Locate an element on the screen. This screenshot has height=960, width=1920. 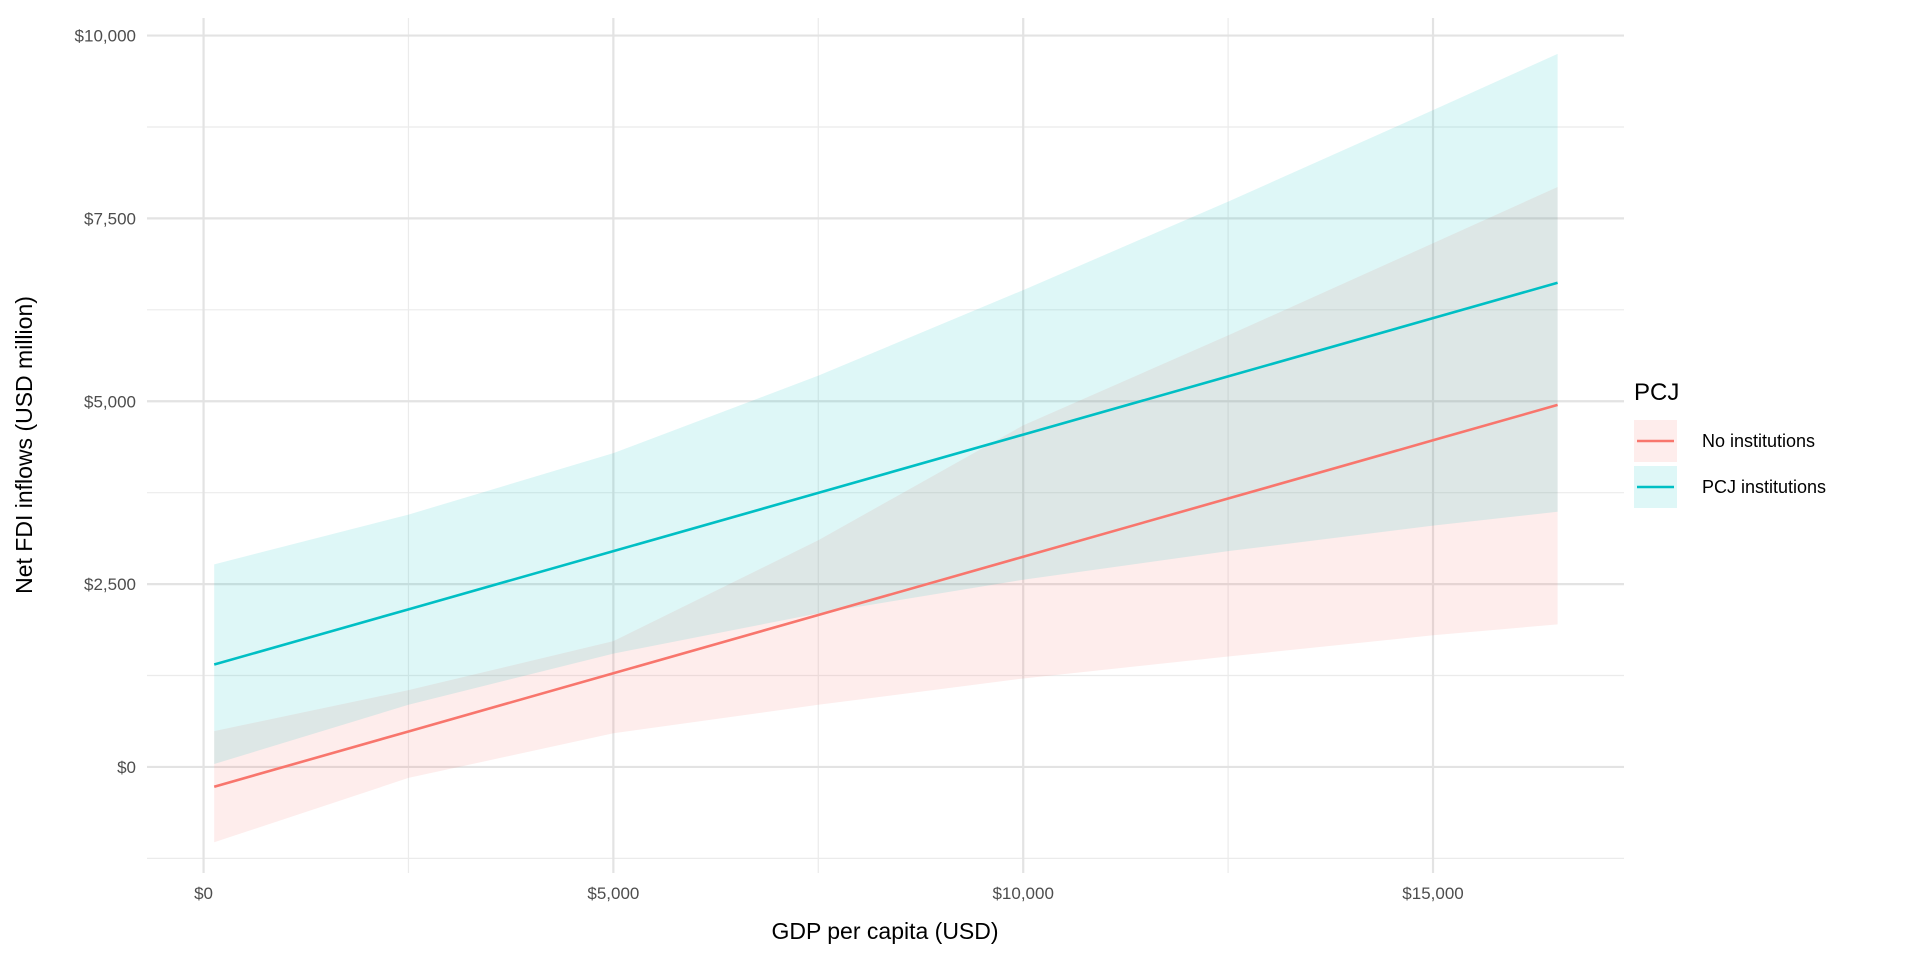
y-tick-label: $10,000 is located at coordinates (105, 36).